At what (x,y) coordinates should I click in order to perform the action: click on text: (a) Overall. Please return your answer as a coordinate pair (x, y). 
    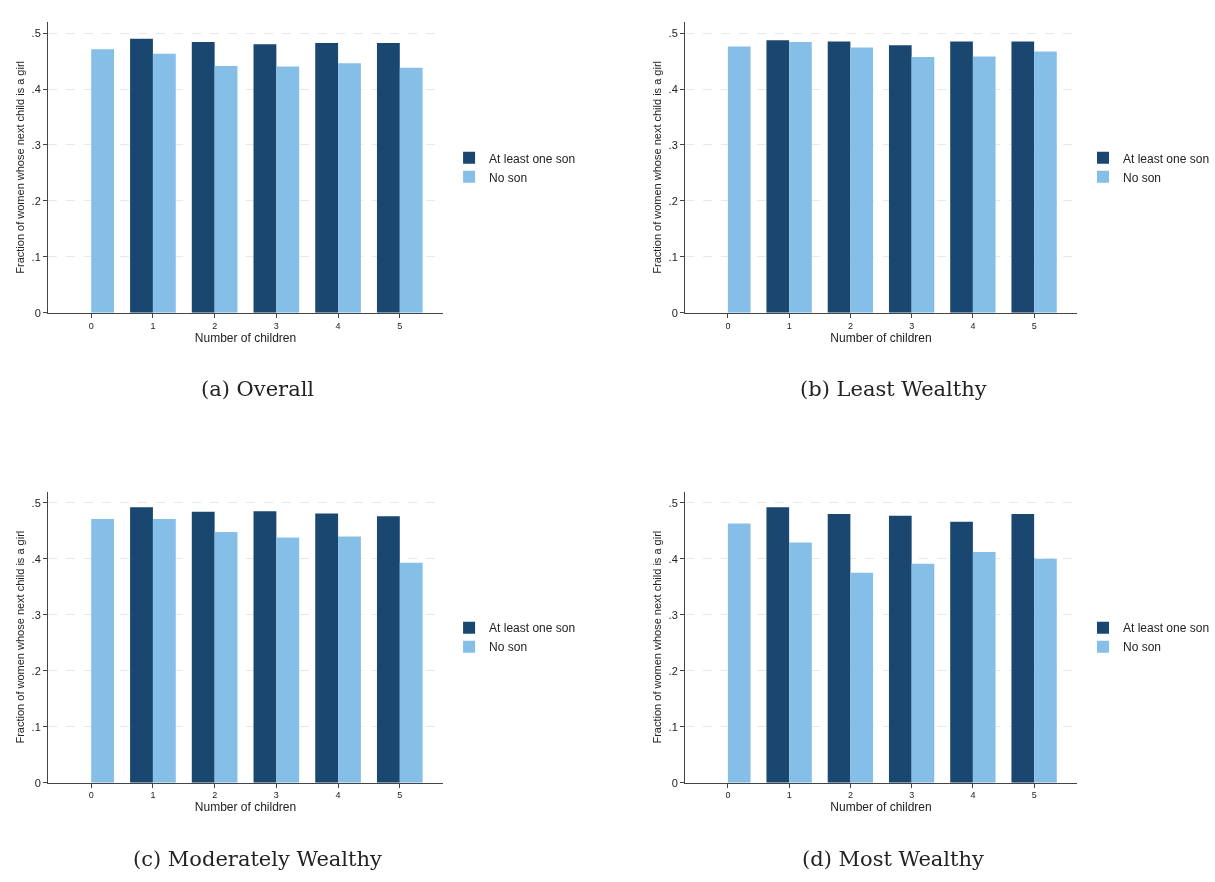
    Looking at the image, I should click on (258, 389).